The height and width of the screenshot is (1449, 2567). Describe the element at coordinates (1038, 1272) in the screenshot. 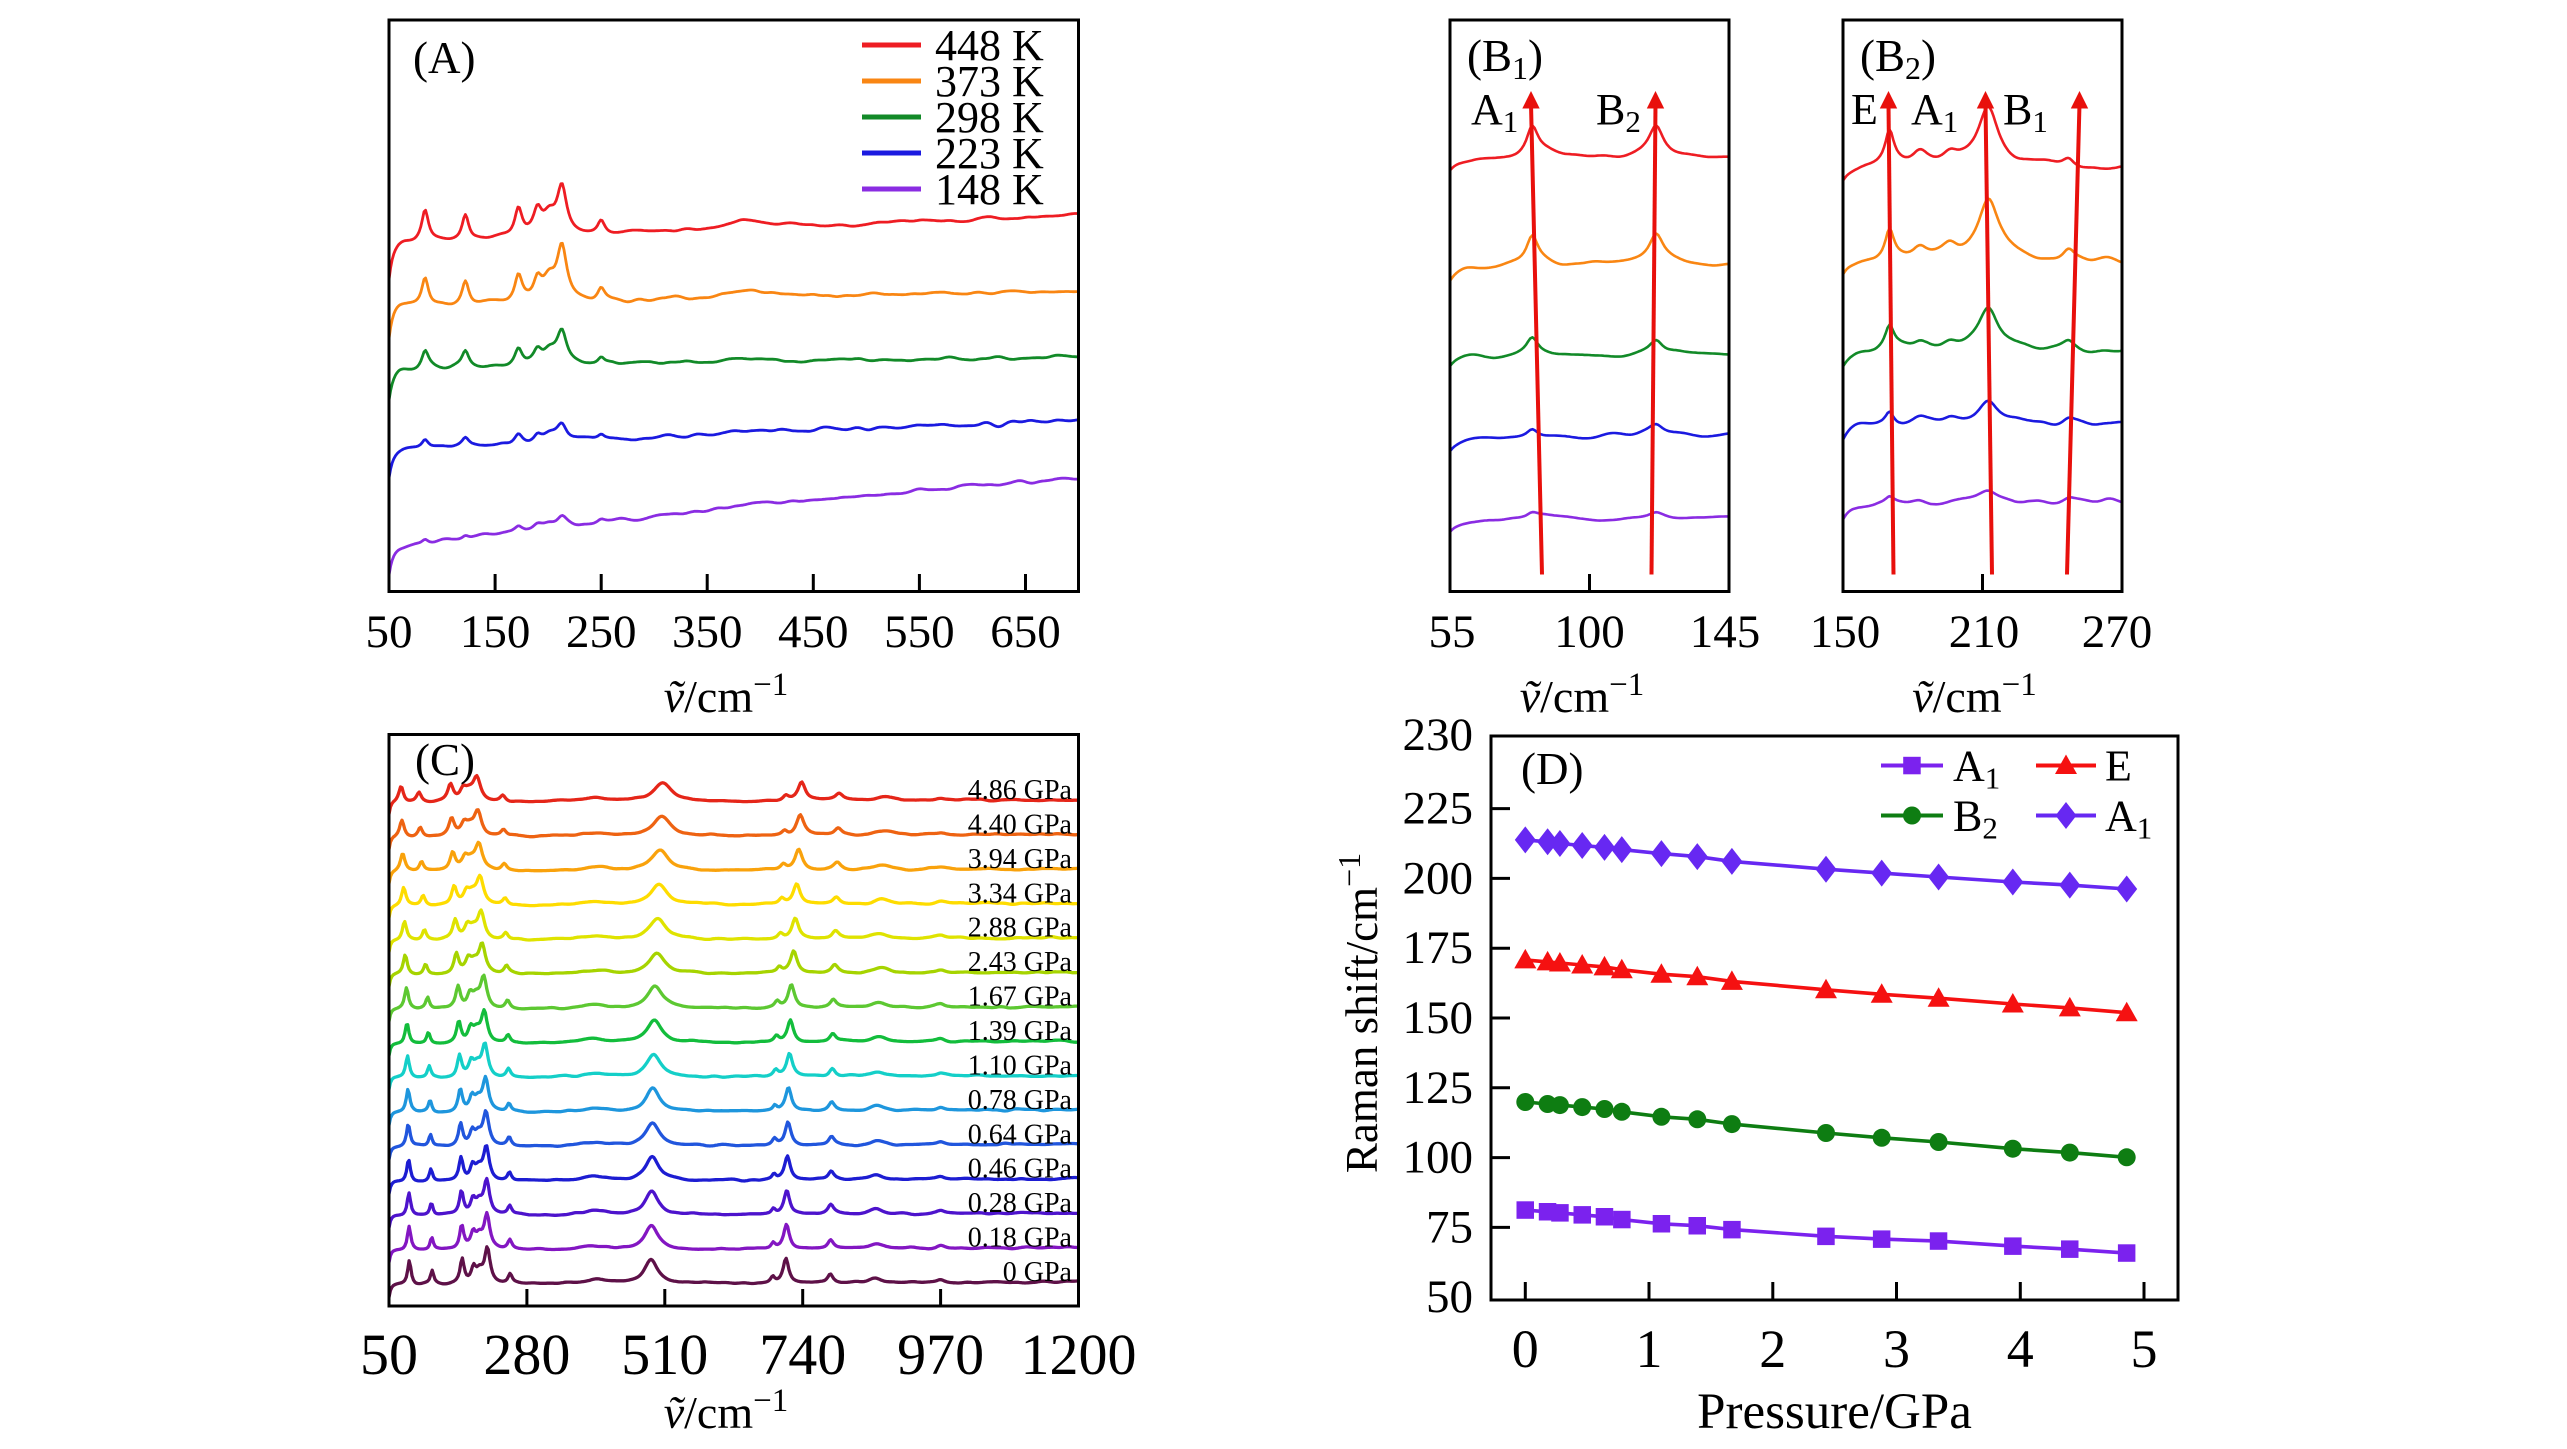

I see `svg-text: 0 GPa` at that location.